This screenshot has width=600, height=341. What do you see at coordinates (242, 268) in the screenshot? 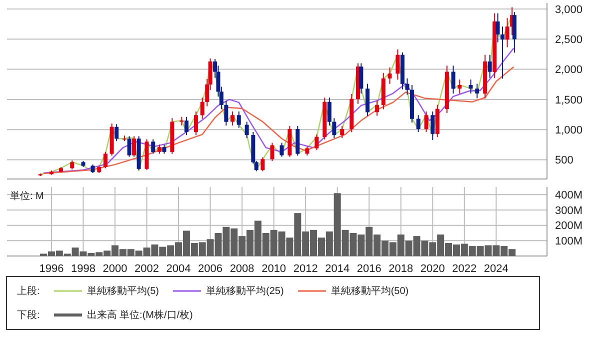
I see `x-tick-label: 2008` at bounding box center [242, 268].